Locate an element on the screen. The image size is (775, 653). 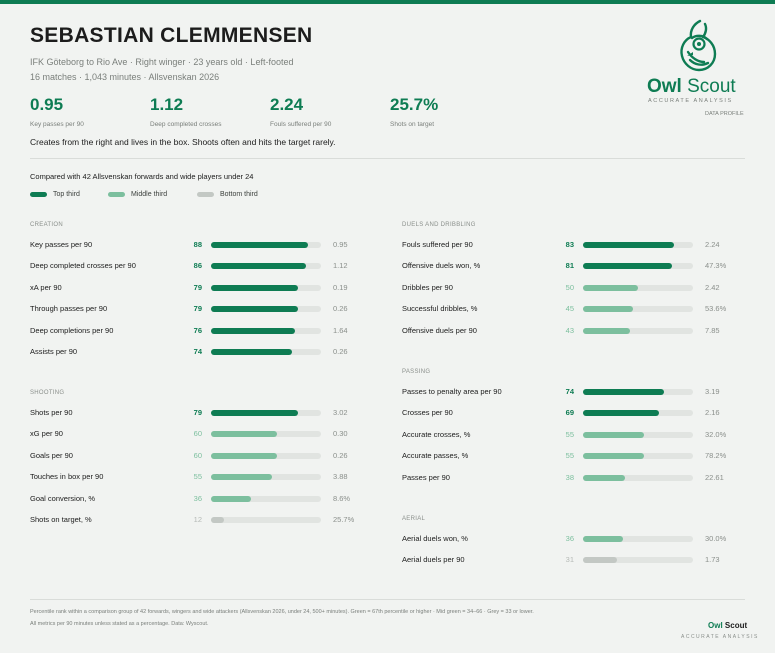
metric-label: Crosses per 90 is located at coordinates (427, 412).